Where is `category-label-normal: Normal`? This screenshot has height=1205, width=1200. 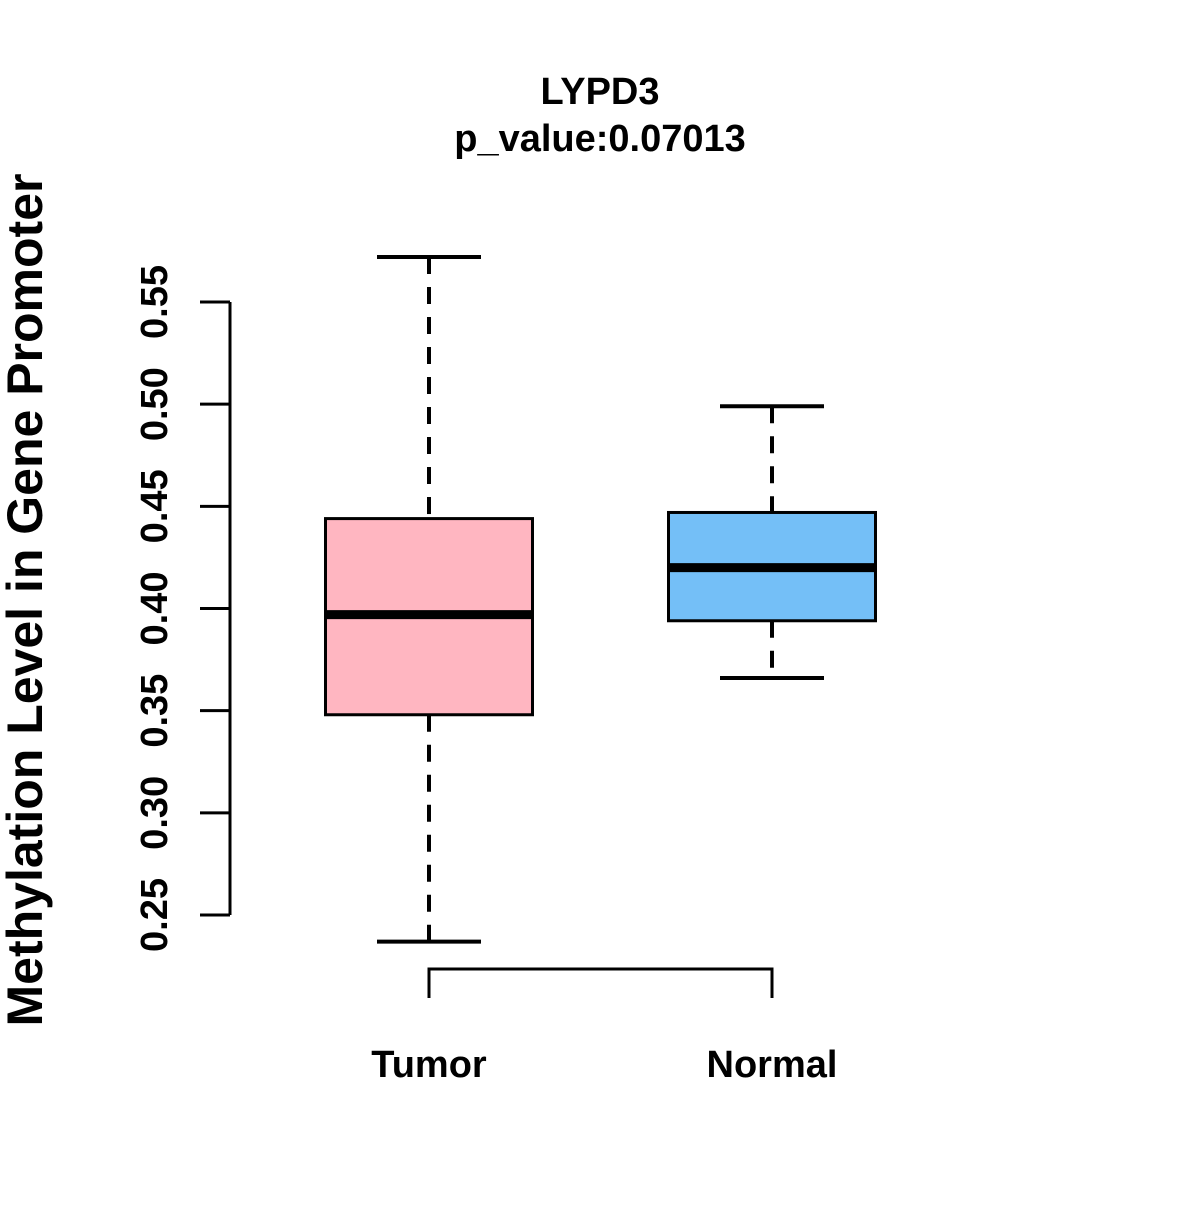 category-label-normal: Normal is located at coordinates (772, 1065).